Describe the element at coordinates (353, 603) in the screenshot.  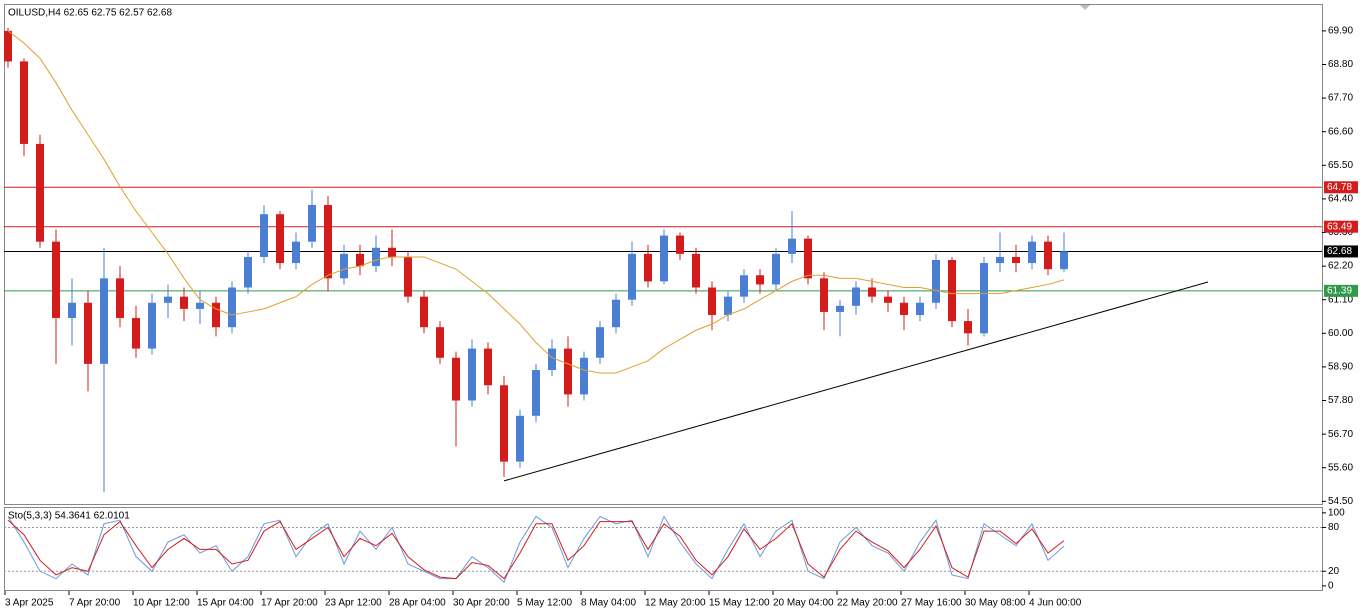
I see `x-tick-label: 23 Apr 12:00` at that location.